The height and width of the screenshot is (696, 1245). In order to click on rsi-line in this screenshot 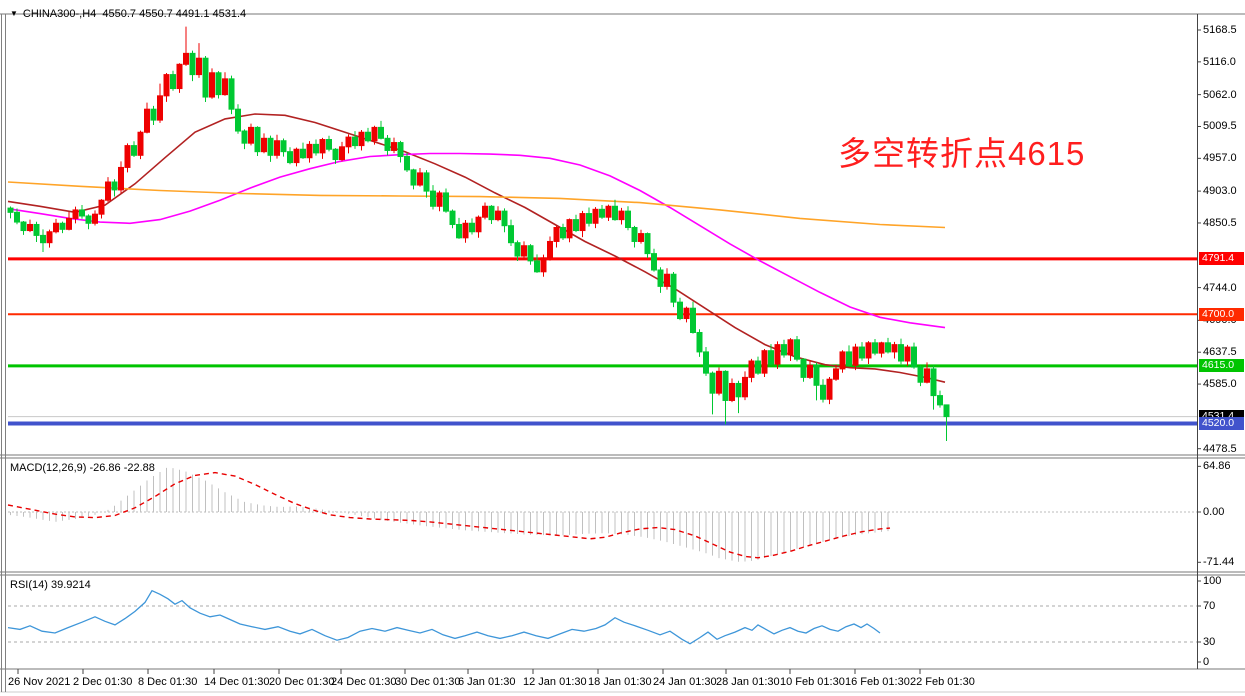, I will do `click(444, 617)`.